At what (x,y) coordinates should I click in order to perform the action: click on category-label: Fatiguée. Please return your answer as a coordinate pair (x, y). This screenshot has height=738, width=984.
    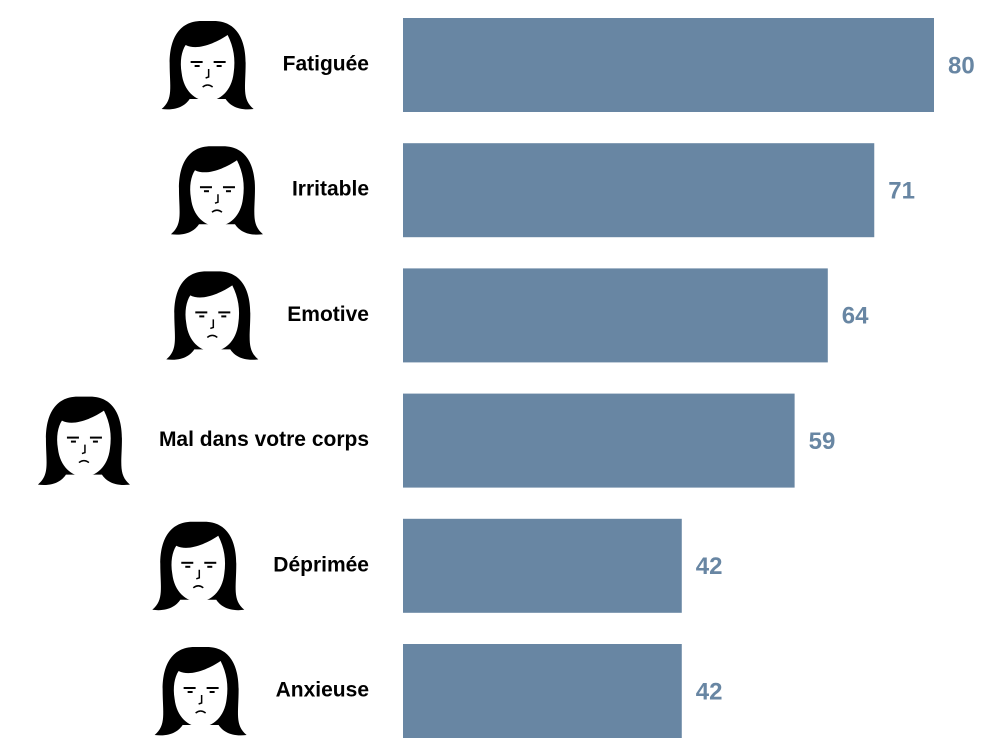
    Looking at the image, I should click on (326, 64).